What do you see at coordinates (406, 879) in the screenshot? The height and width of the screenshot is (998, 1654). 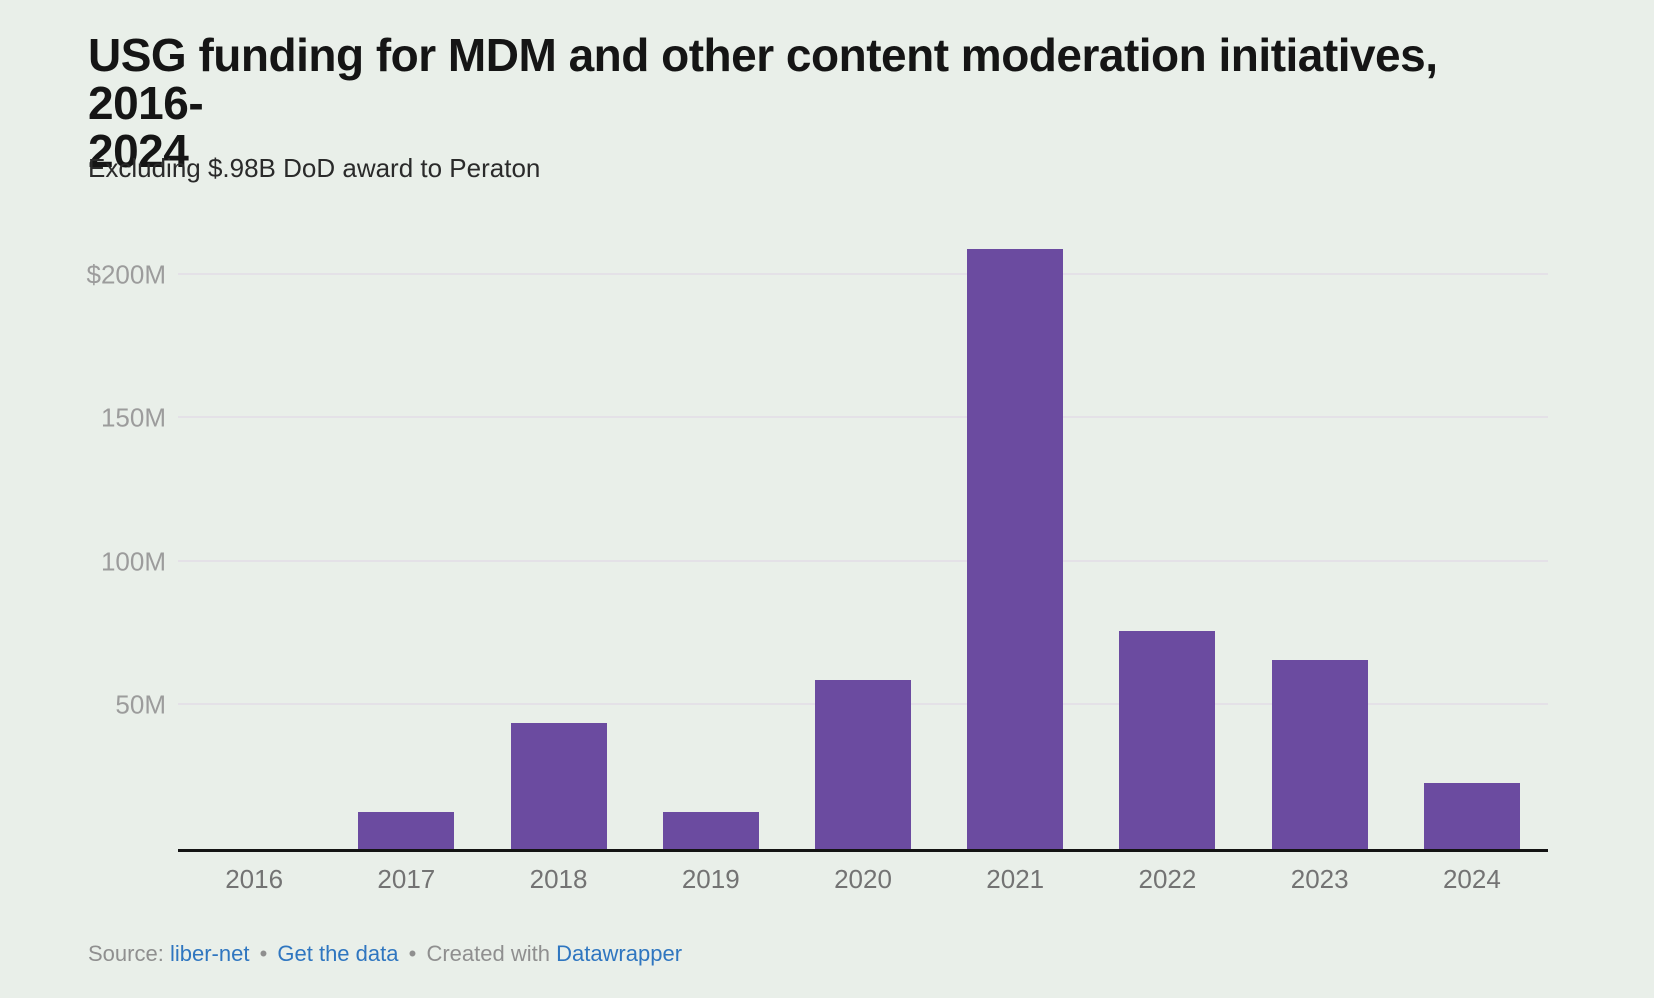 I see `x-tick-label-2017: 2017` at bounding box center [406, 879].